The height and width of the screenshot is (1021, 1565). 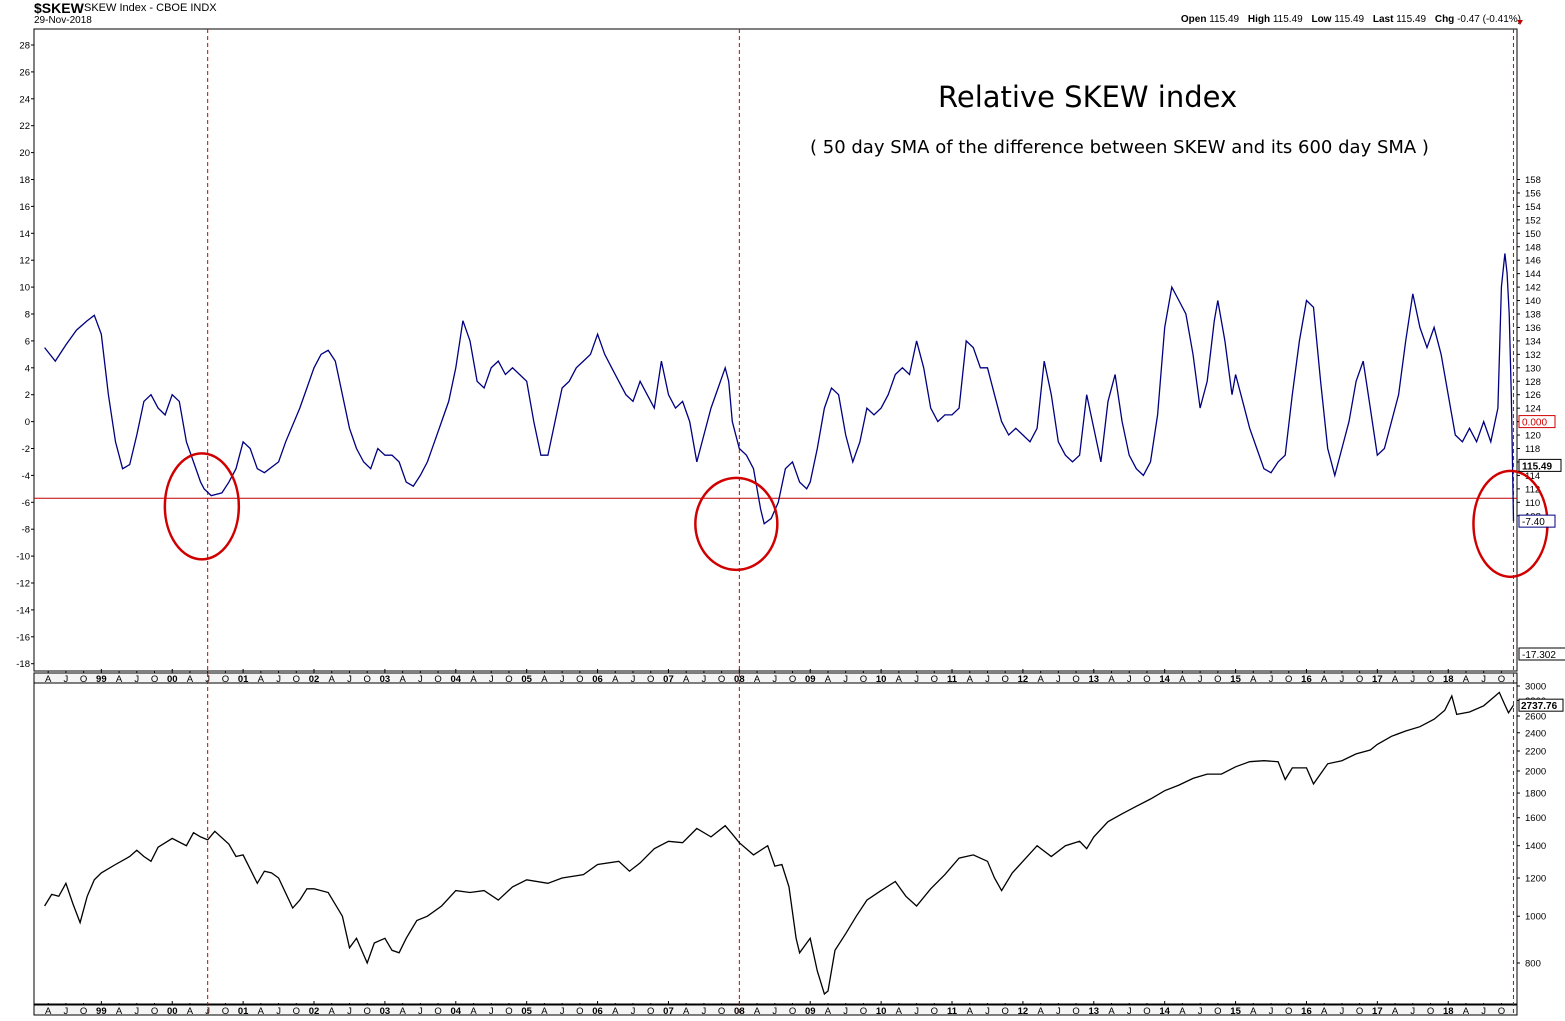 I want to click on top-x-axis-label: 16, so click(x=1306, y=679).